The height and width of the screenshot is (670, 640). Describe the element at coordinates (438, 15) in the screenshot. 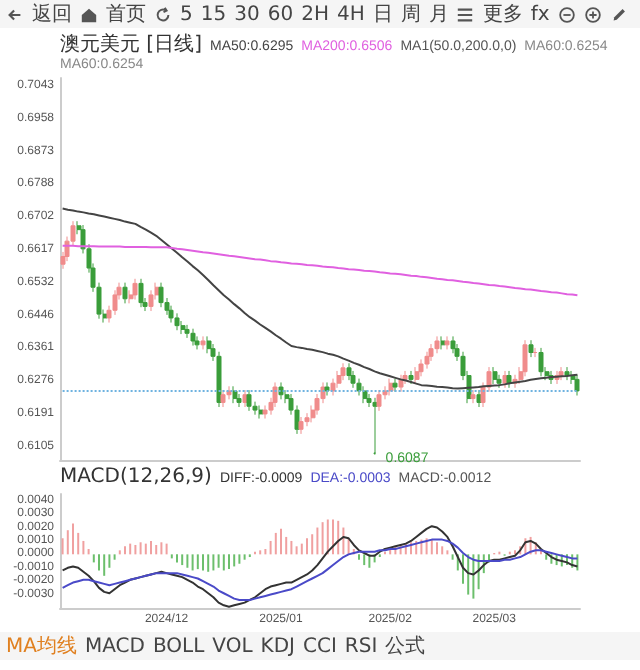

I see `text: 月` at that location.